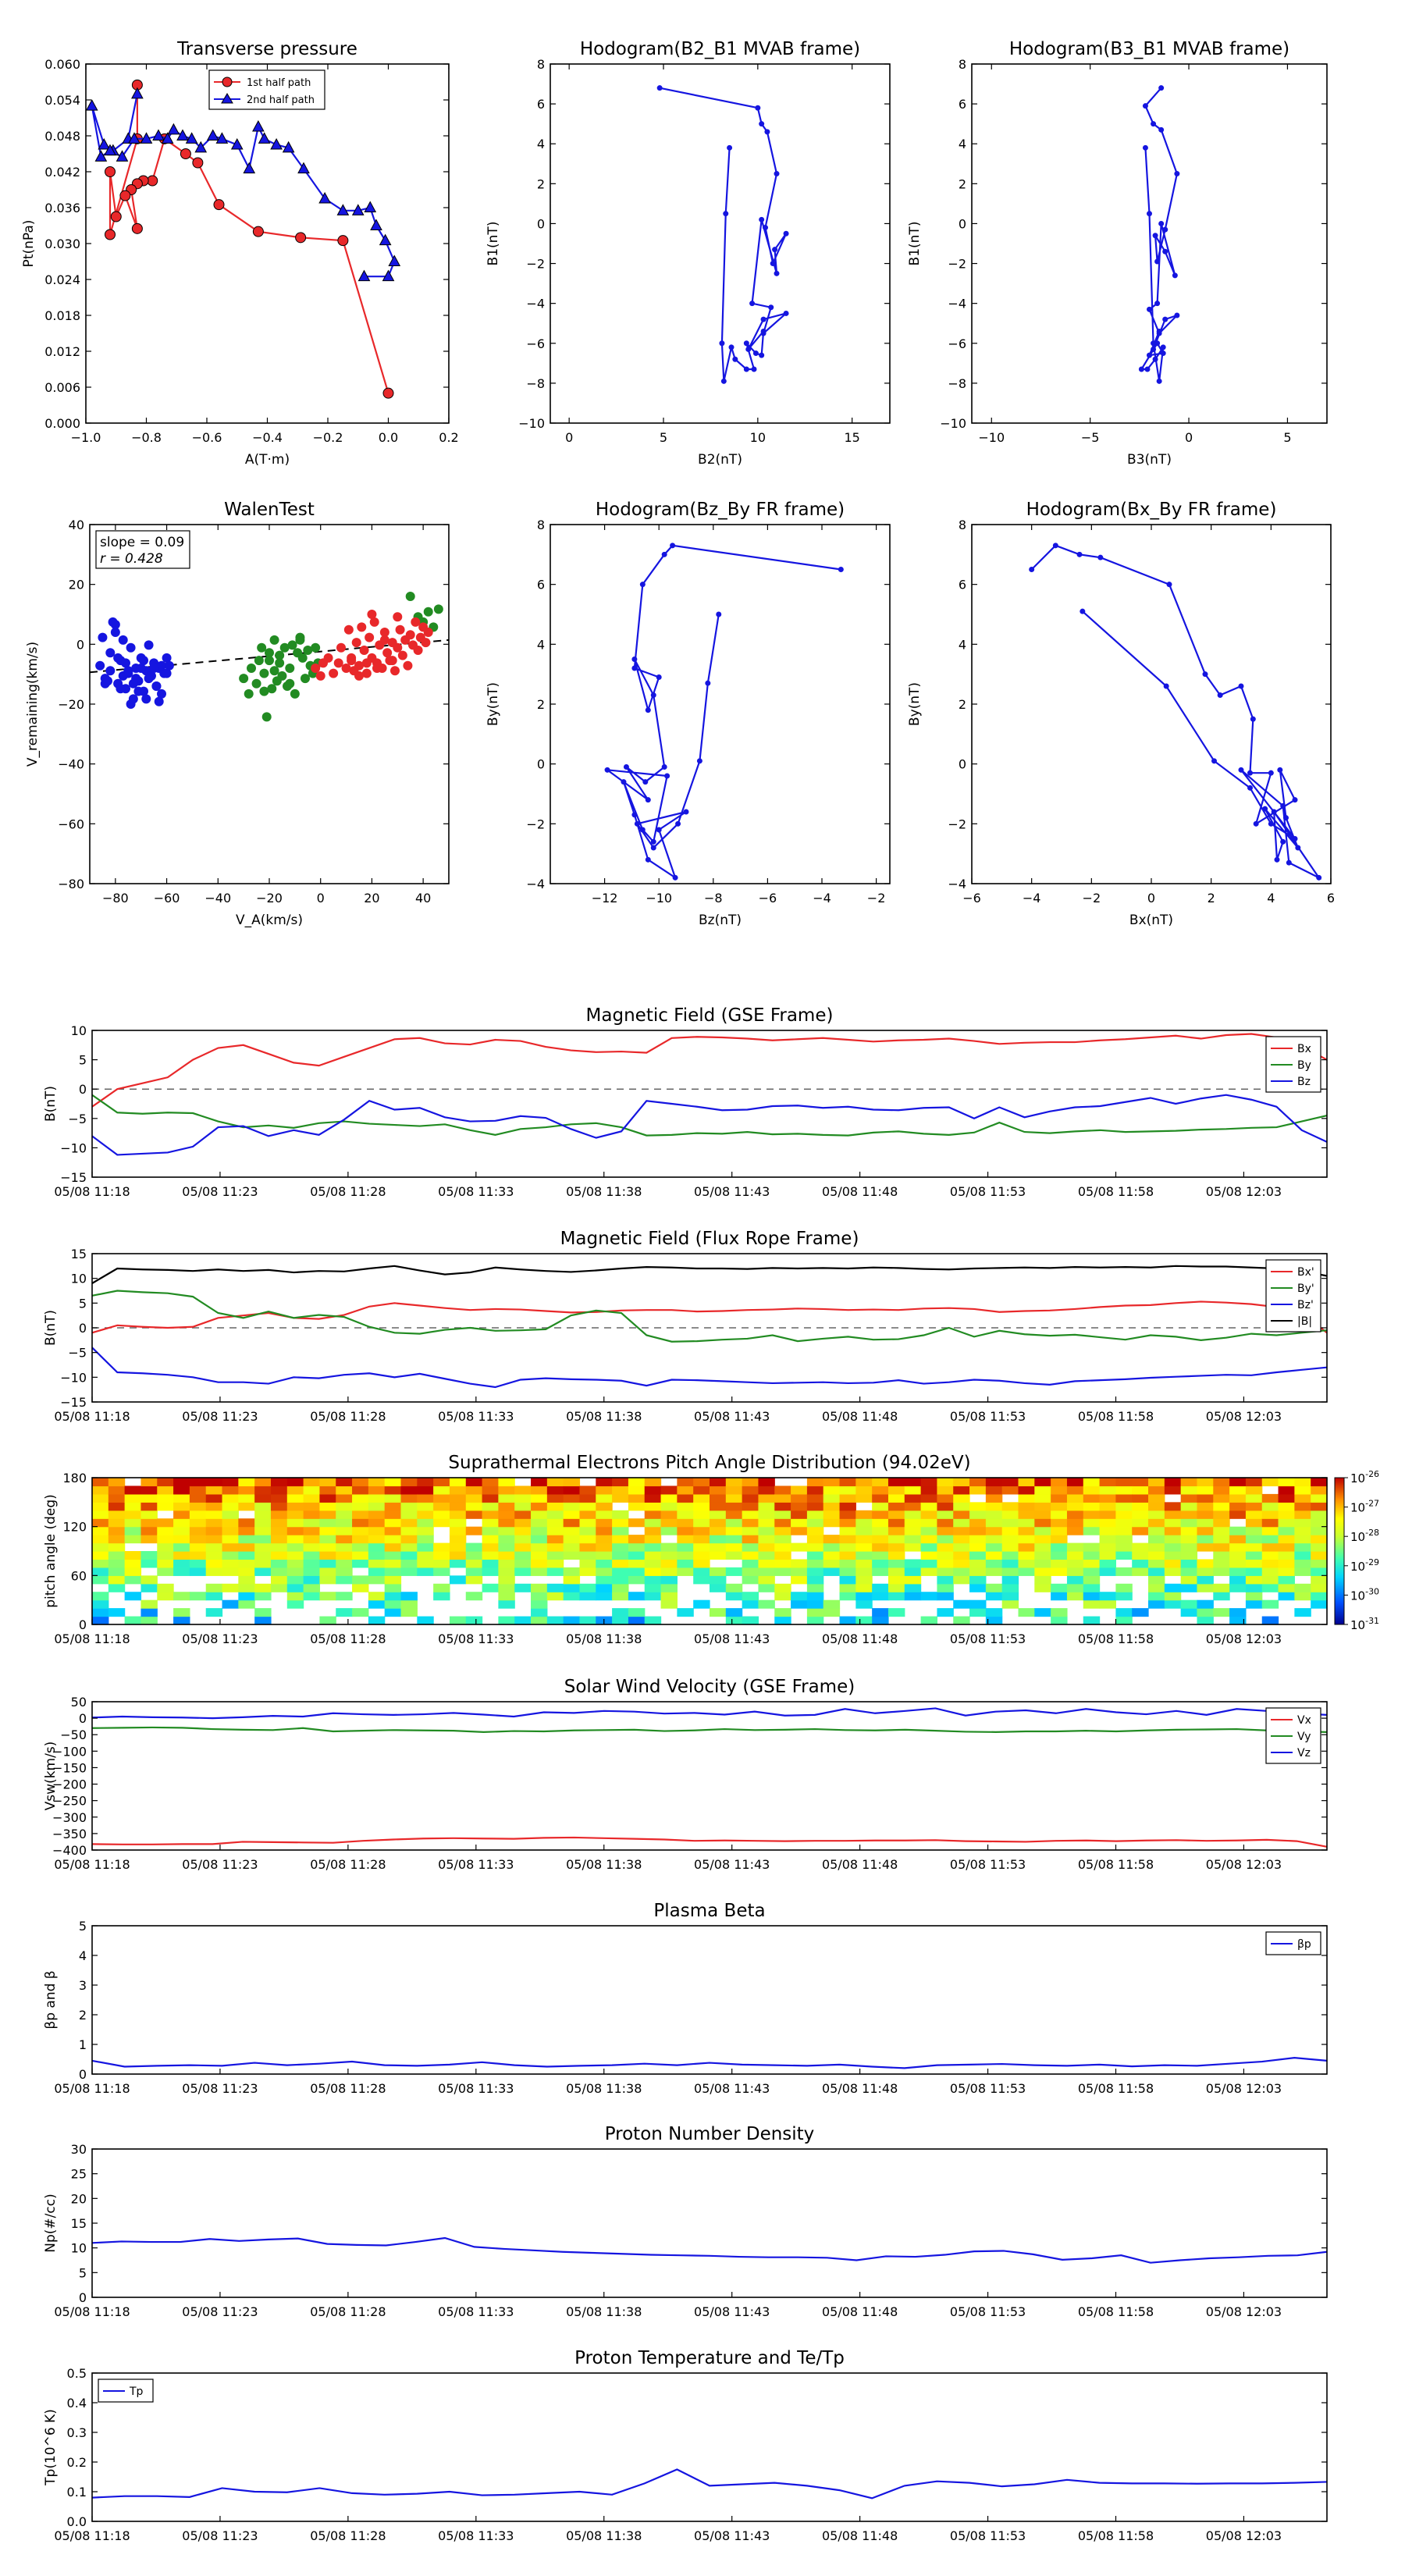 This screenshot has width=1405, height=2576. Describe the element at coordinates (1265, 809) in the screenshot. I see `hodogram-bxby-series-0-point` at that location.